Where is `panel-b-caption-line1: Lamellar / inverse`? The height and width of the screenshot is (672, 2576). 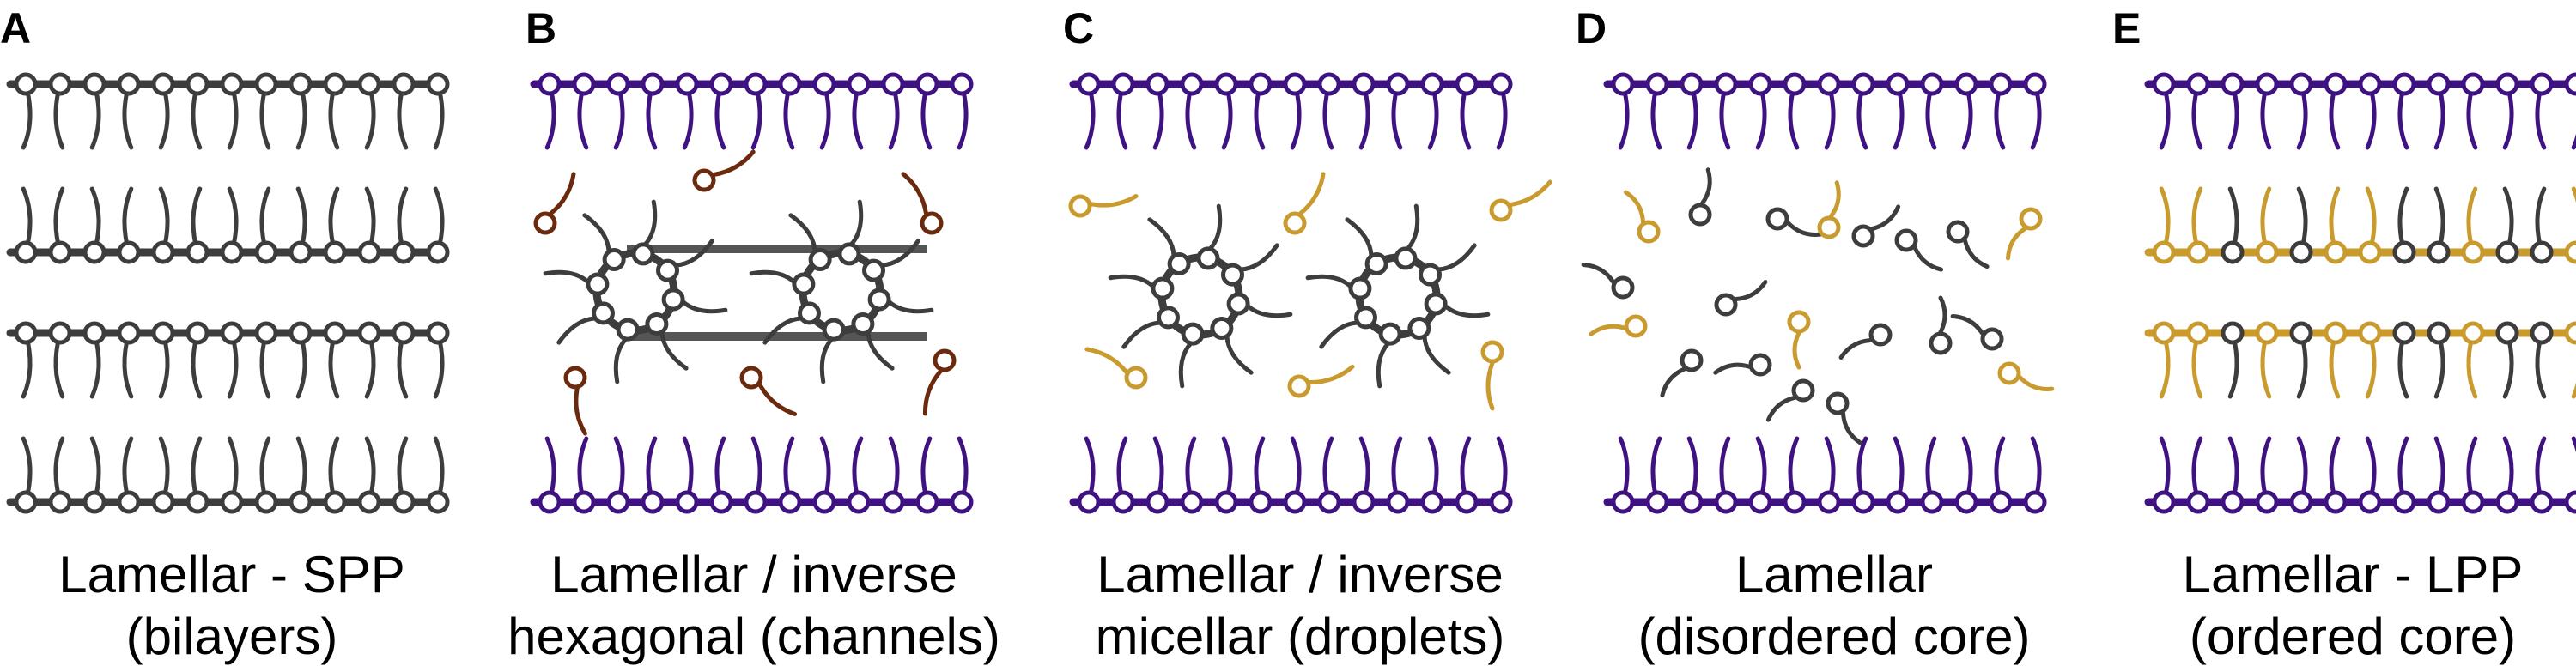
panel-b-caption-line1: Lamellar / inverse is located at coordinates (753, 574).